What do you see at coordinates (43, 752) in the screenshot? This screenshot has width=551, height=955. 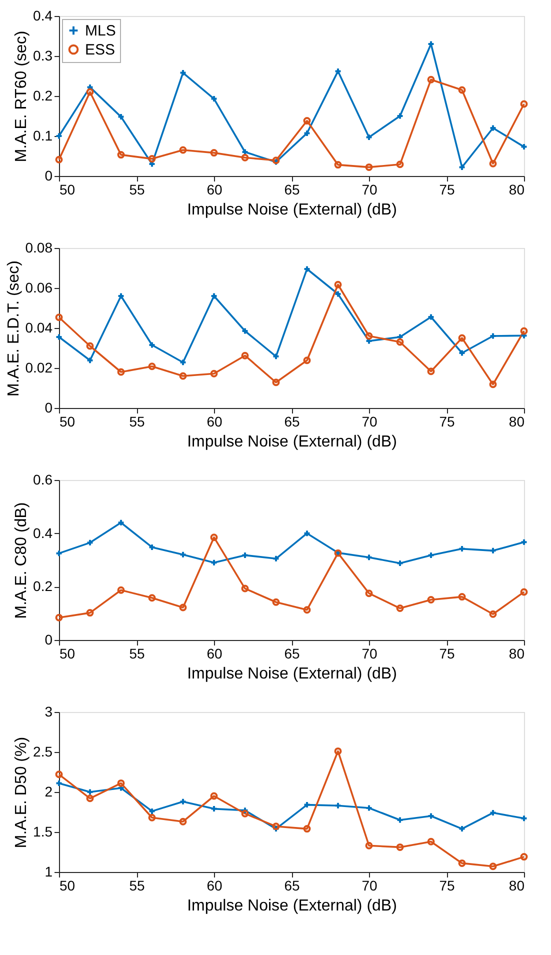 I see `y-tick-label: 2.5` at bounding box center [43, 752].